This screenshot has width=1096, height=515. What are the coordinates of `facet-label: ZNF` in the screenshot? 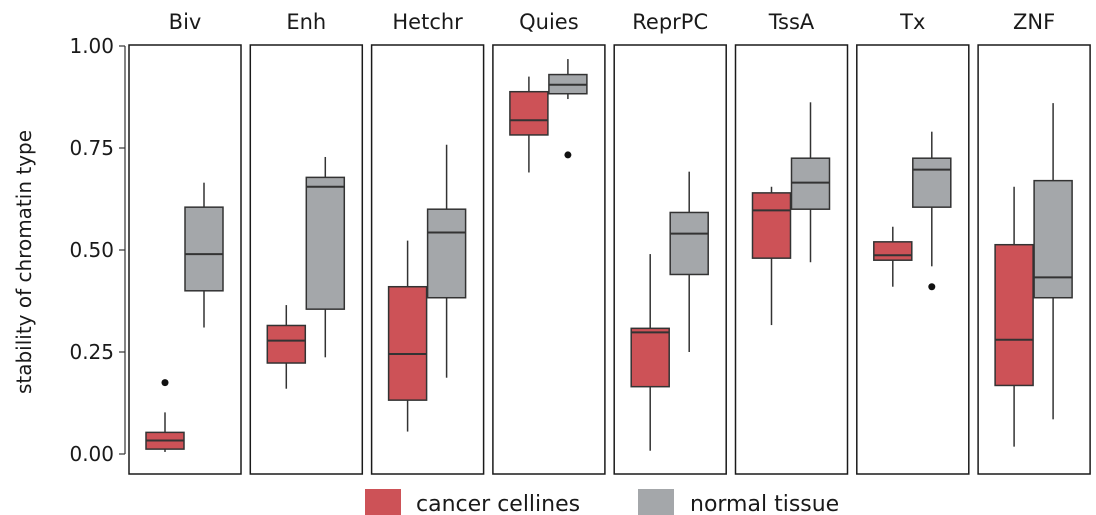 It's located at (1034, 22).